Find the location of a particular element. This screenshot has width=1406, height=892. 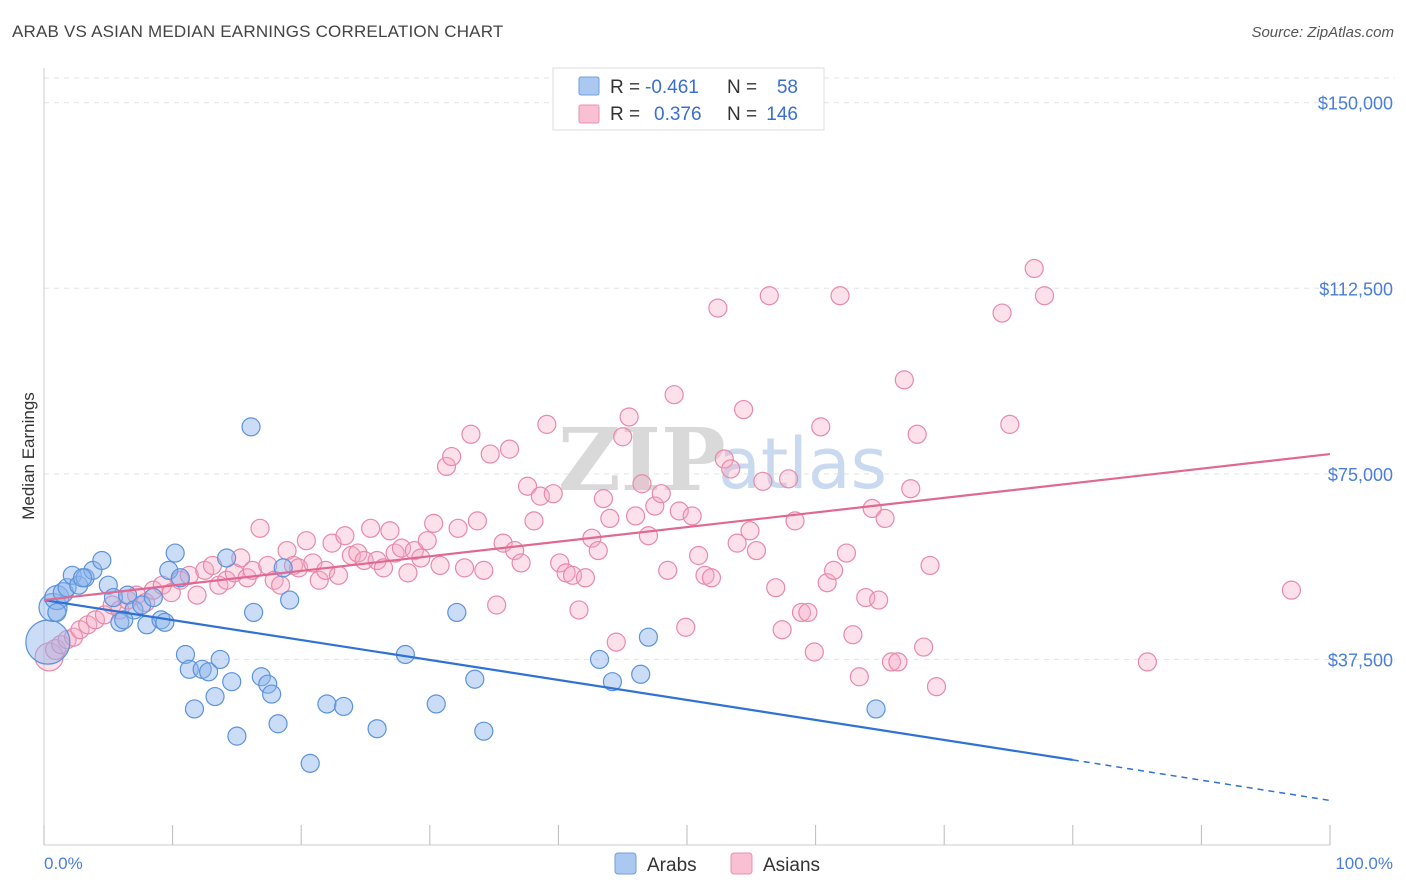

arab-trend-line is located at coordinates (558, 679).